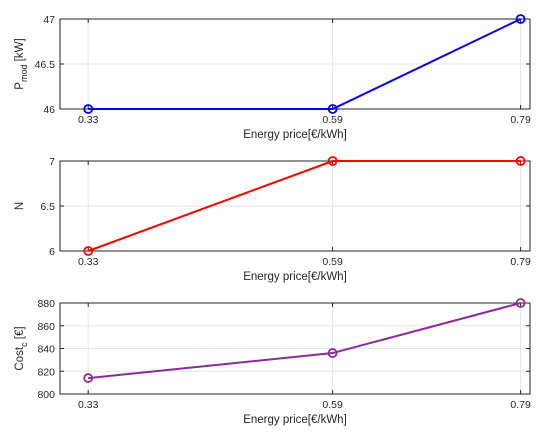 The height and width of the screenshot is (435, 550). I want to click on chart3-xtick-label-1: 0.59, so click(332, 405).